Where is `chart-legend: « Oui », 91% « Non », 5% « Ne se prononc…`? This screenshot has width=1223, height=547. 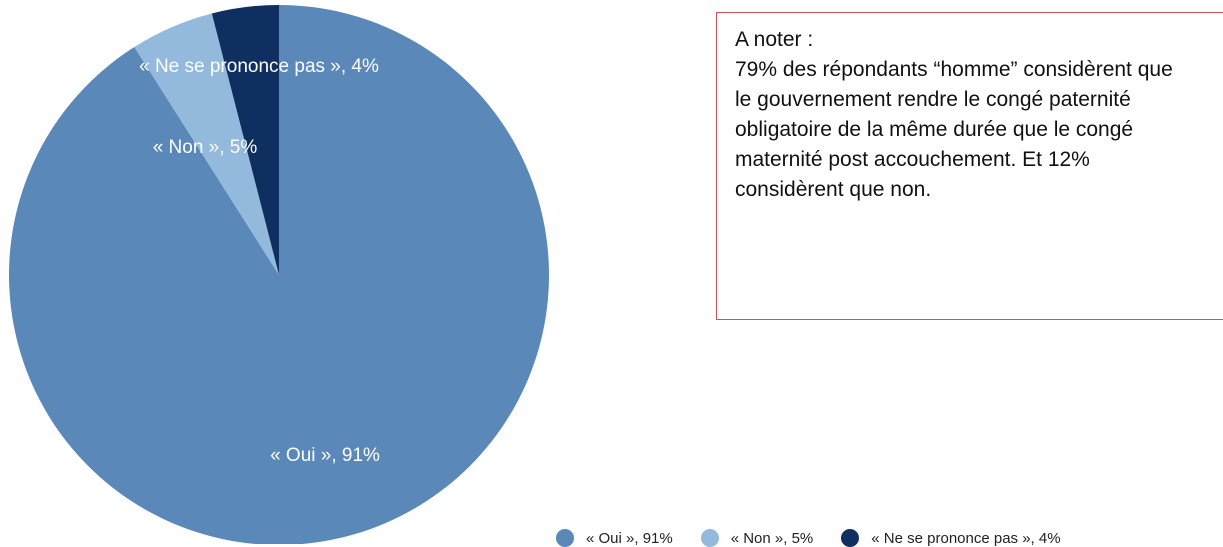 chart-legend: « Oui », 91% « Non », 5% « Ne se prononc… is located at coordinates (808, 538).